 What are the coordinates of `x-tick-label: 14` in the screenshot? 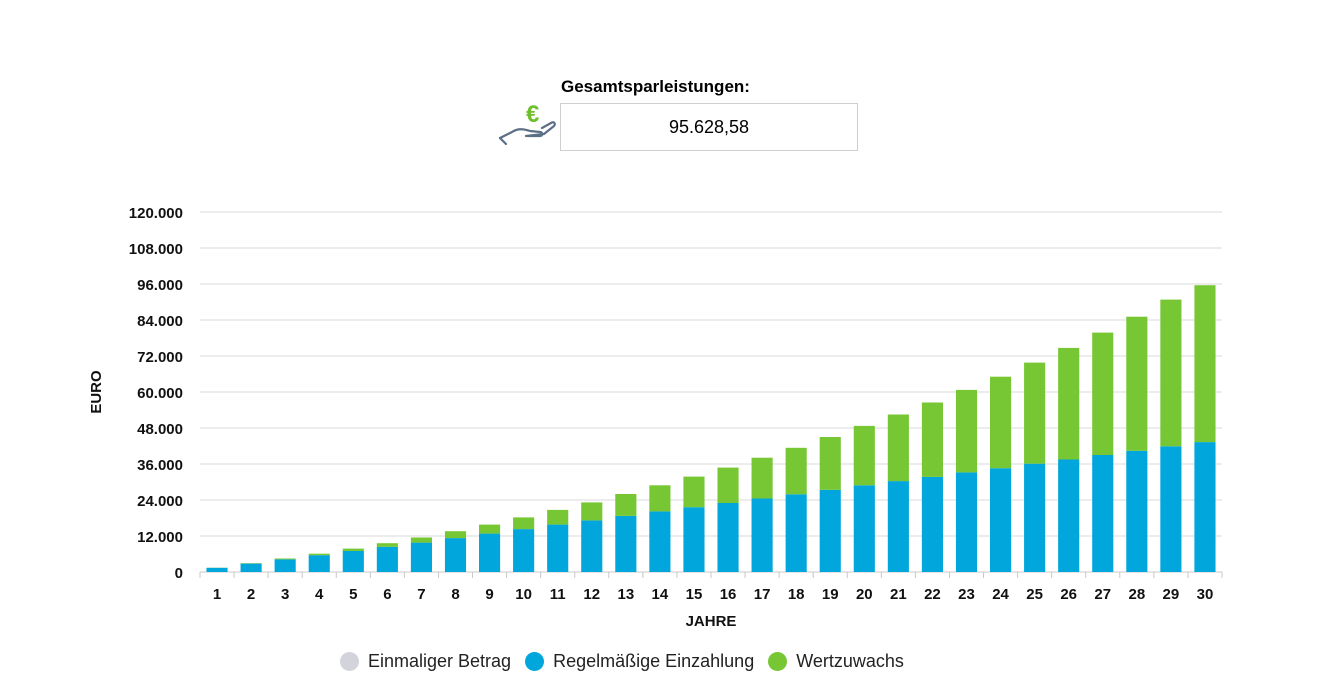 It's located at (660, 594).